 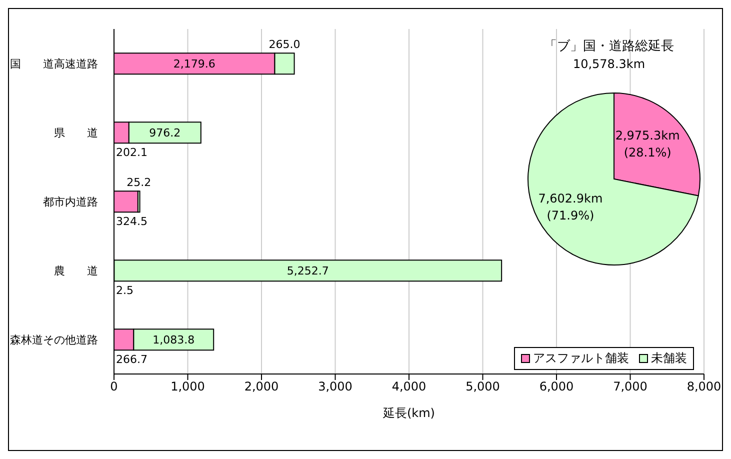 What do you see at coordinates (613, 179) in the screenshot?
I see `pie-slice` at bounding box center [613, 179].